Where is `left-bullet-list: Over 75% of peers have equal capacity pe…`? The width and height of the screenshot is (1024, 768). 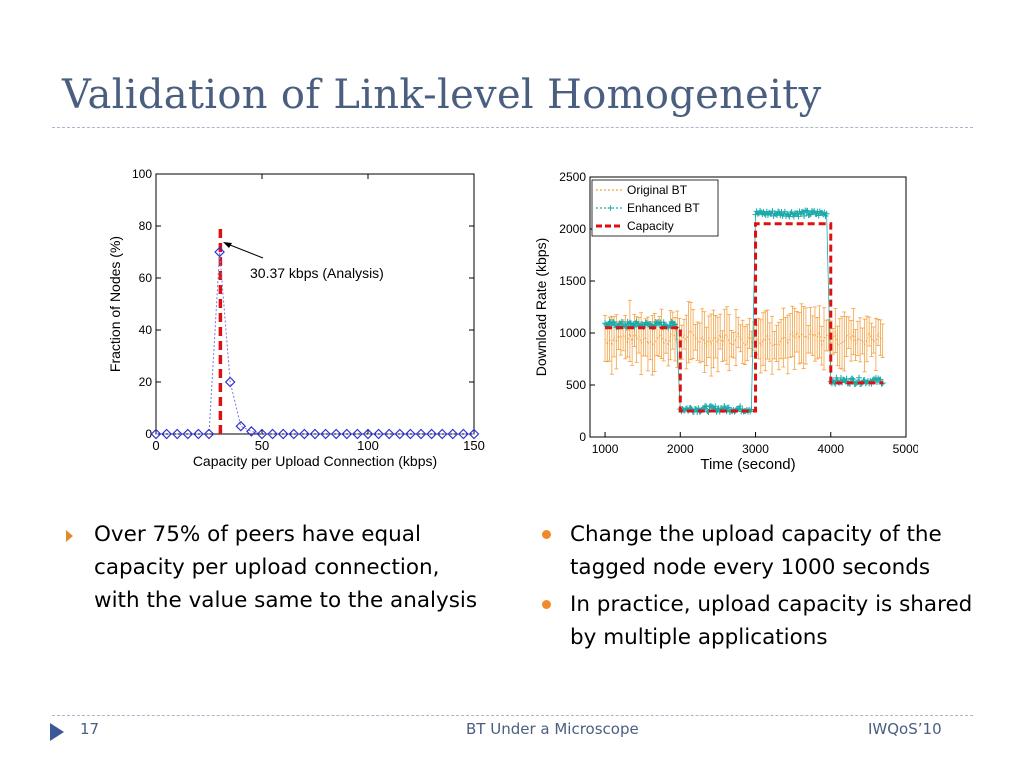 left-bullet-list: Over 75% of peers have equal capacity pe… is located at coordinates (272, 569).